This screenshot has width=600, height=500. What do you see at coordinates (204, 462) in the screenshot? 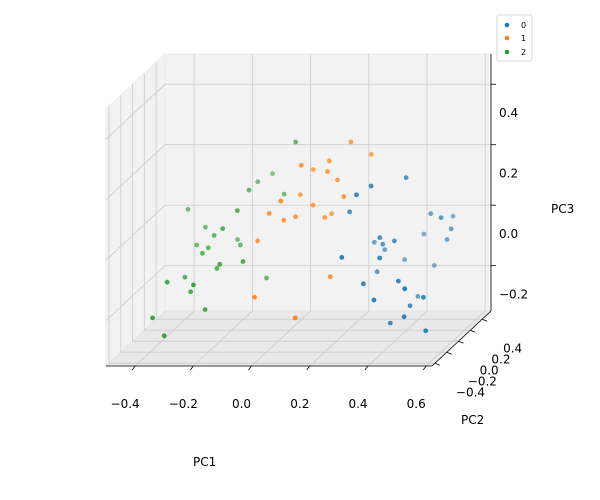
I see `x-axis-label: PC1` at bounding box center [204, 462].